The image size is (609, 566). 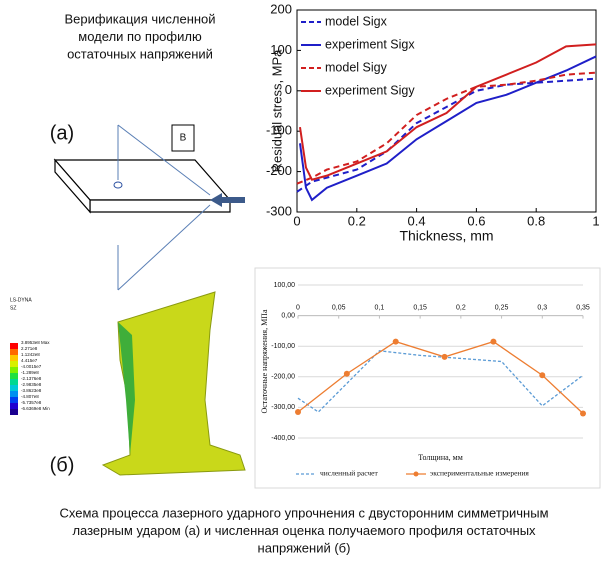 I want to click on fe-value: -2.1376e8, so click(x=31, y=378).